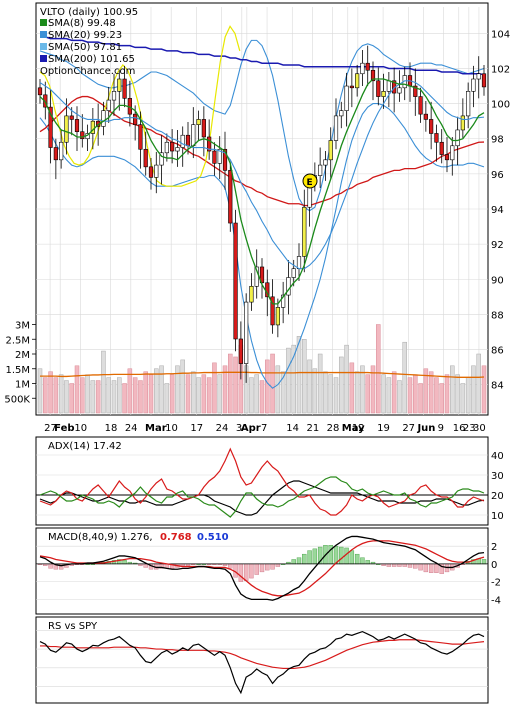 Image resolution: width=526 pixels, height=706 pixels. I want to click on date-tick-label: 7, so click(264, 428).